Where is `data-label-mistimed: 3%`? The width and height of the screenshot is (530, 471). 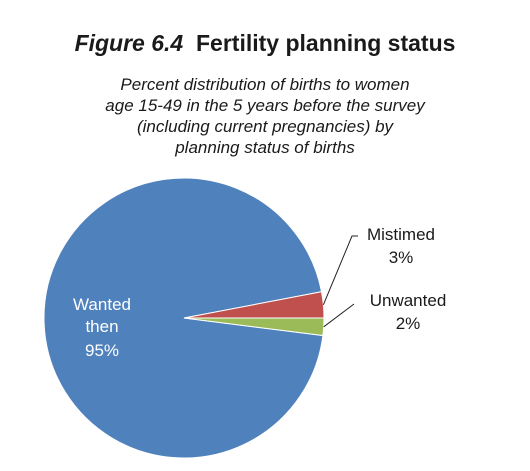 data-label-mistimed: 3% is located at coordinates (401, 257).